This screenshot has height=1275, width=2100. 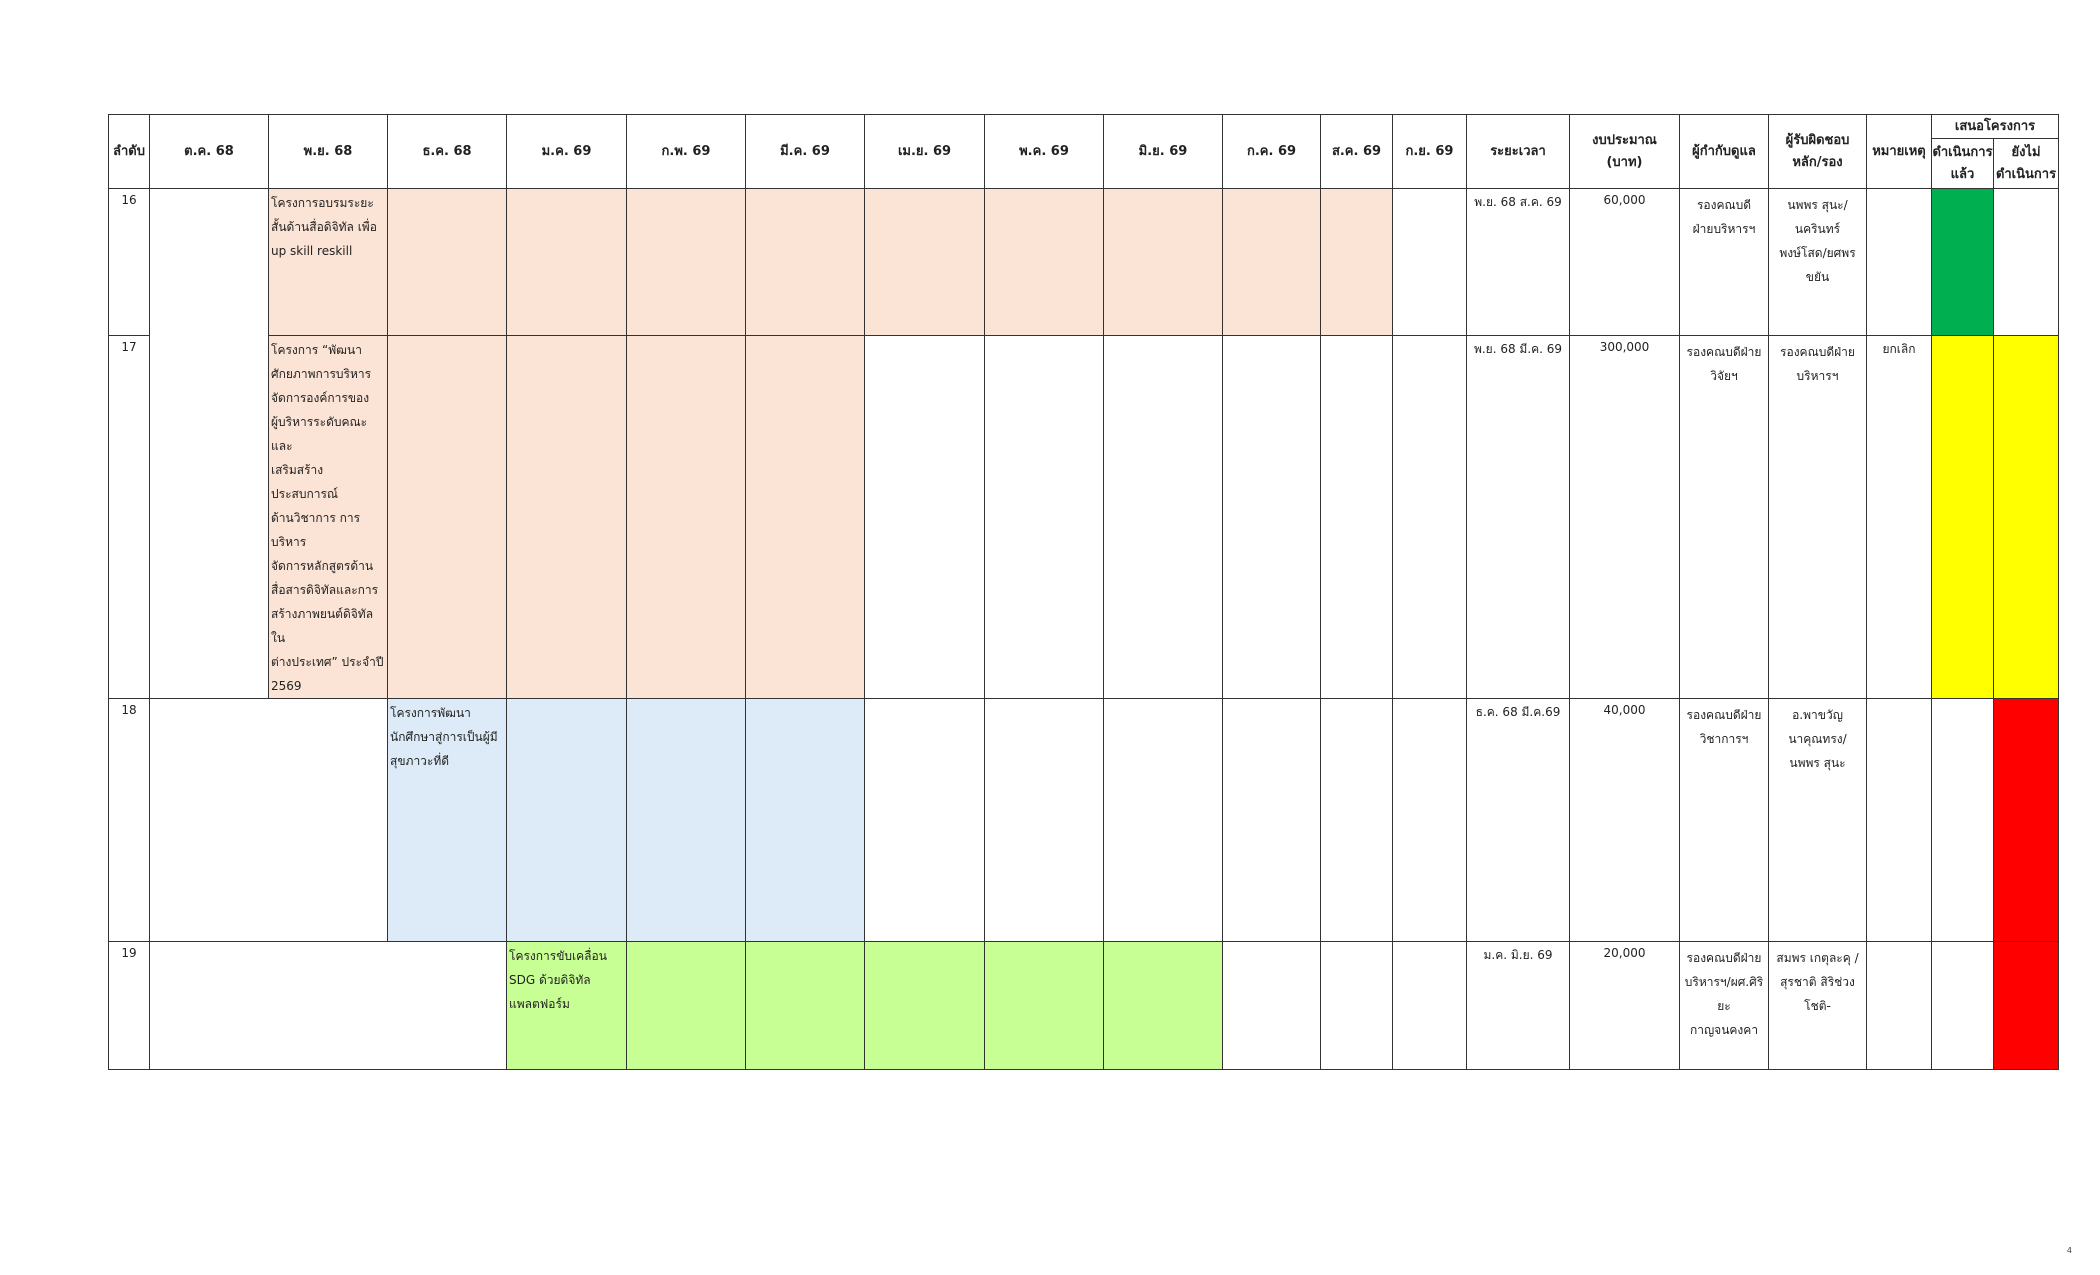 I want to click on project-line: 2569, so click(x=286, y=686).